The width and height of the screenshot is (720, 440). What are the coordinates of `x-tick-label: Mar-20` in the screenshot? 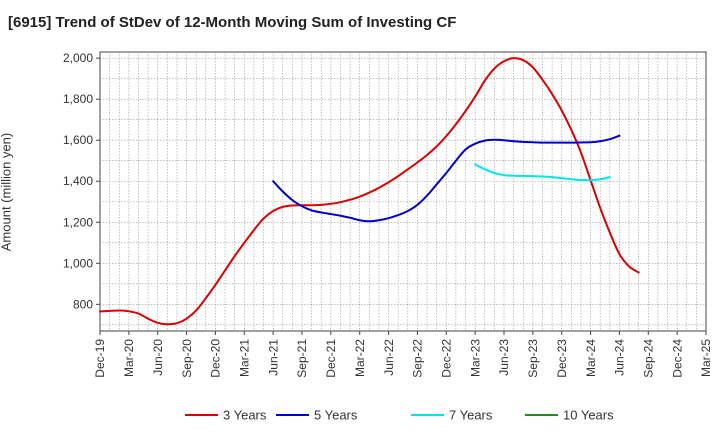 It's located at (129, 358).